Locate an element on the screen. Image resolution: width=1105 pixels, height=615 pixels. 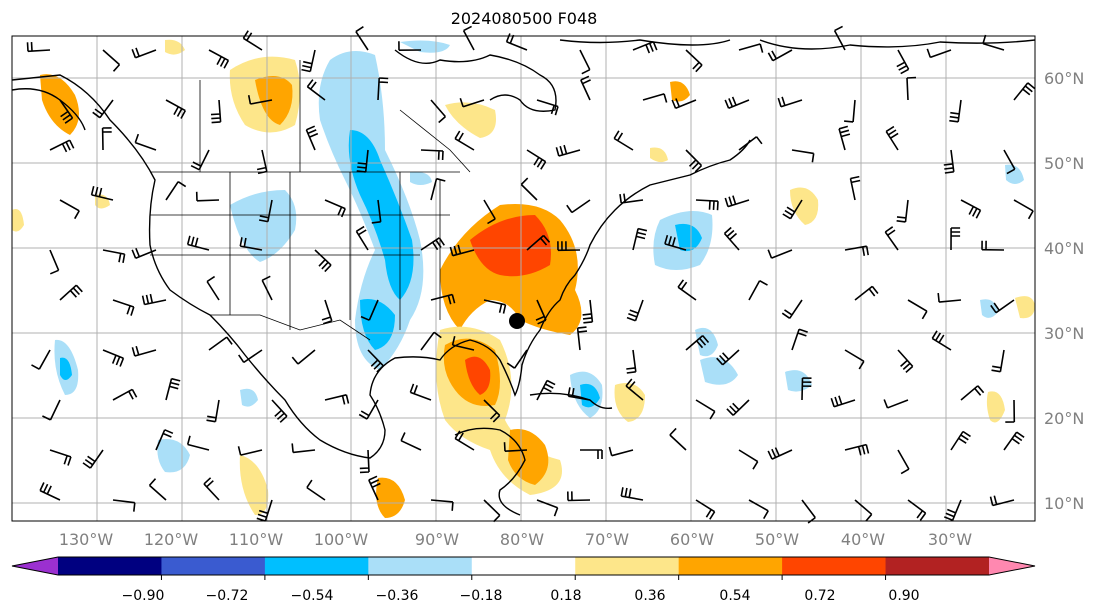
colorbar-tick-label: 0.90 is located at coordinates (903, 596).